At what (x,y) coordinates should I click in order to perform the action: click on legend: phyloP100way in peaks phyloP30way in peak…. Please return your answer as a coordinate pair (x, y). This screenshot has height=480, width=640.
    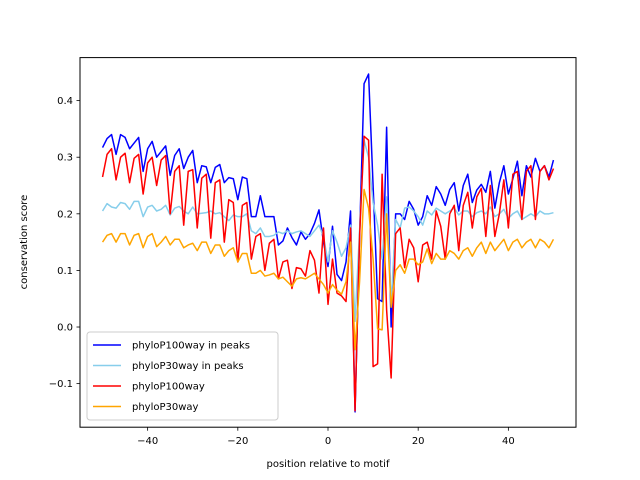
    Looking at the image, I should click on (182, 376).